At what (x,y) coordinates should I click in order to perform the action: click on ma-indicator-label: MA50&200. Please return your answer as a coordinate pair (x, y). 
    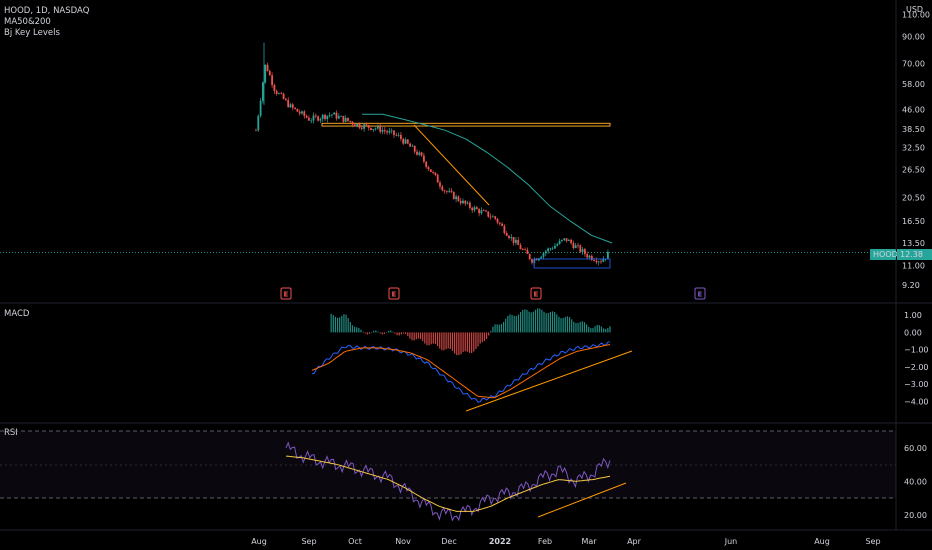
    Looking at the image, I should click on (27, 22).